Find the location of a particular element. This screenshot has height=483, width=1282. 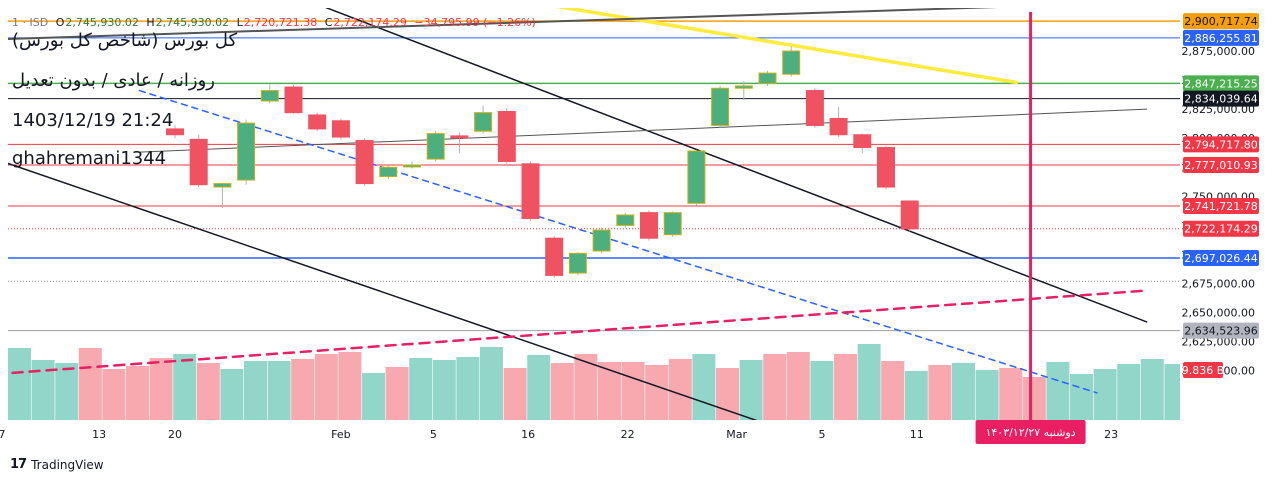

price-label-text: 2,847,215.25 is located at coordinates (1220, 83).